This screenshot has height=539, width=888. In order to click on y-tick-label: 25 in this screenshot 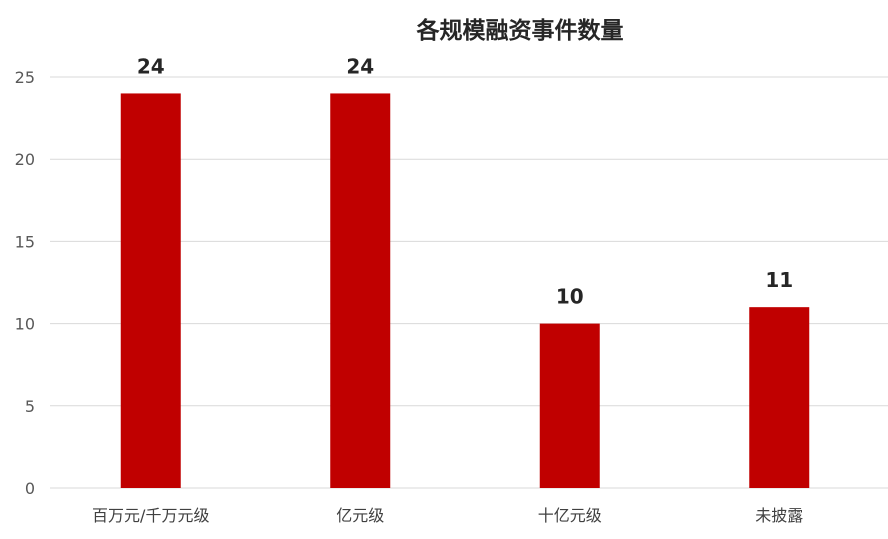, I will do `click(25, 77)`.